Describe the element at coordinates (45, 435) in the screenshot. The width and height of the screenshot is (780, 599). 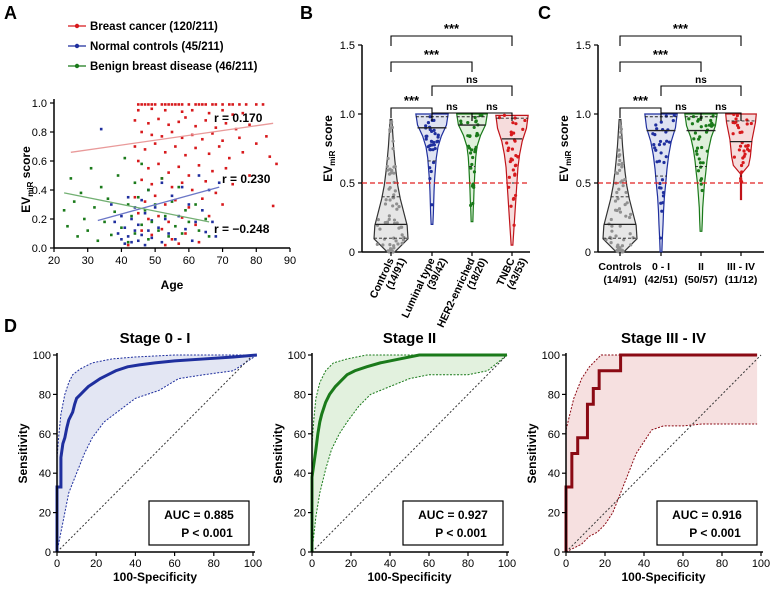
I see `y-tick-label: 60` at that location.